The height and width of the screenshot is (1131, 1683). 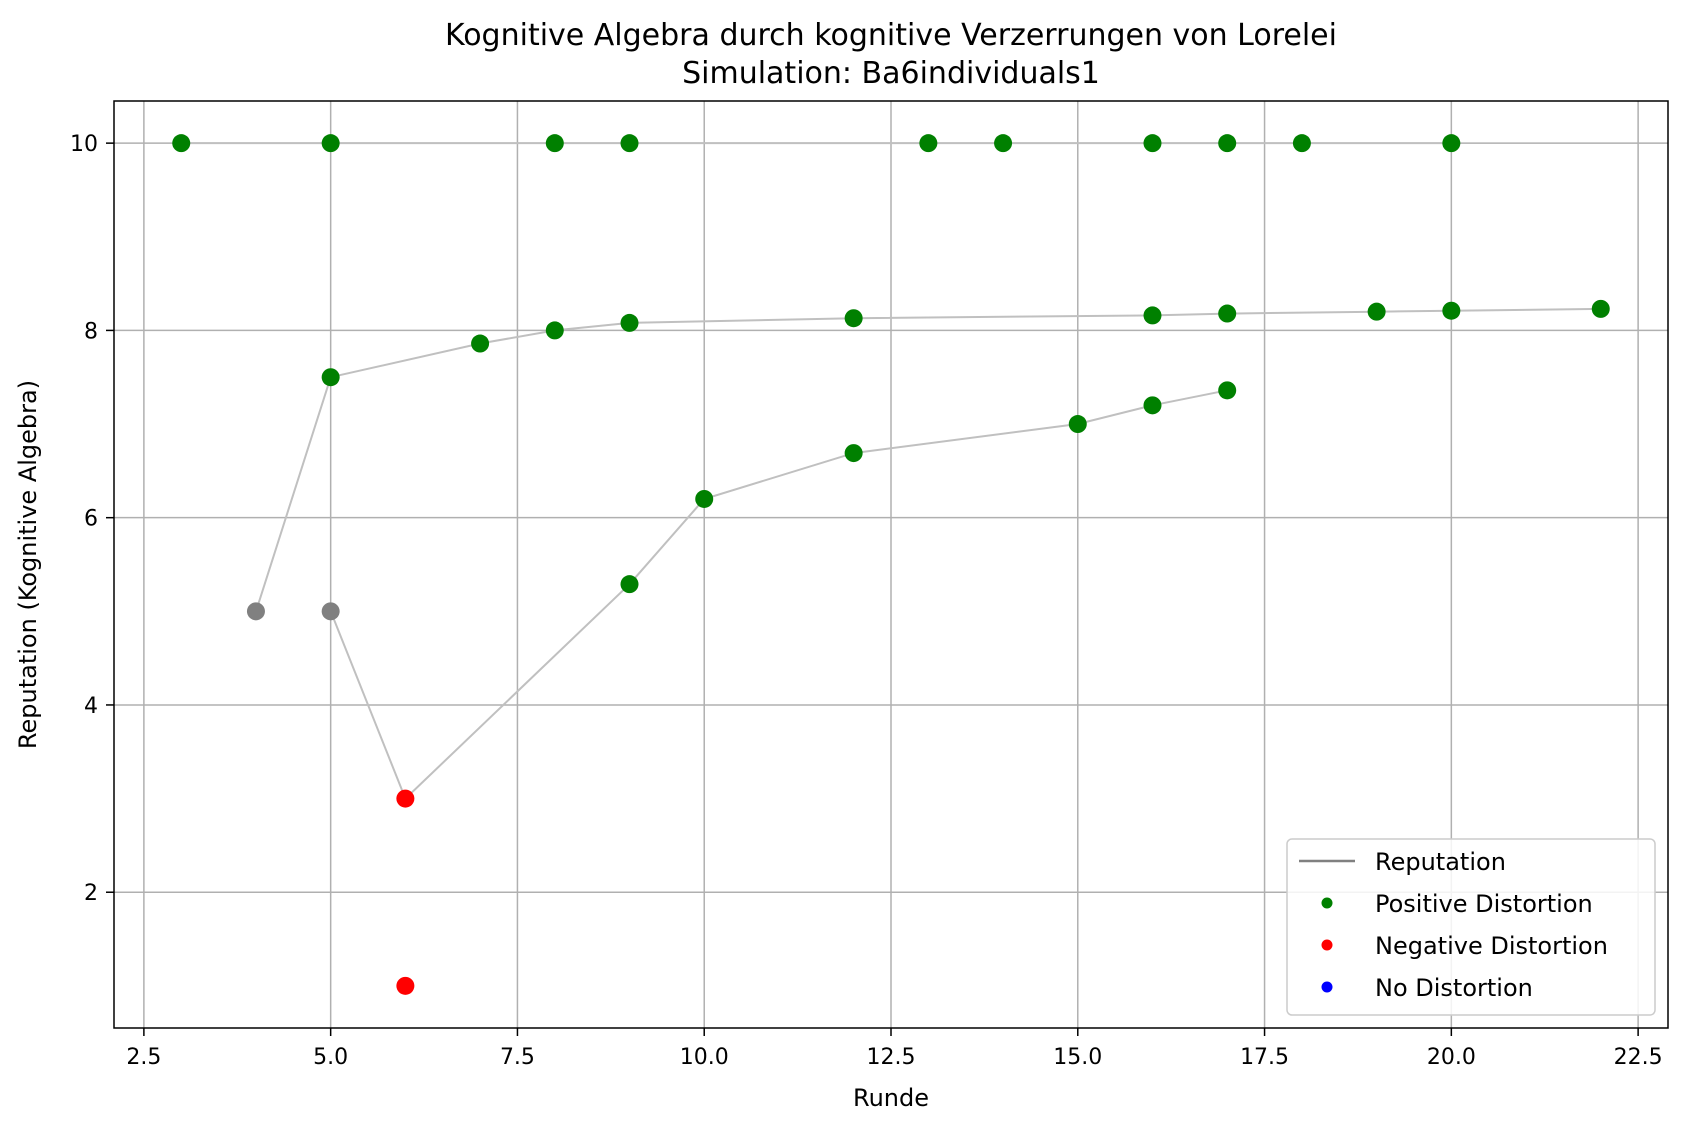 What do you see at coordinates (28, 564) in the screenshot?
I see `y-axis-label: Reputation (Kognitive Algebra)` at bounding box center [28, 564].